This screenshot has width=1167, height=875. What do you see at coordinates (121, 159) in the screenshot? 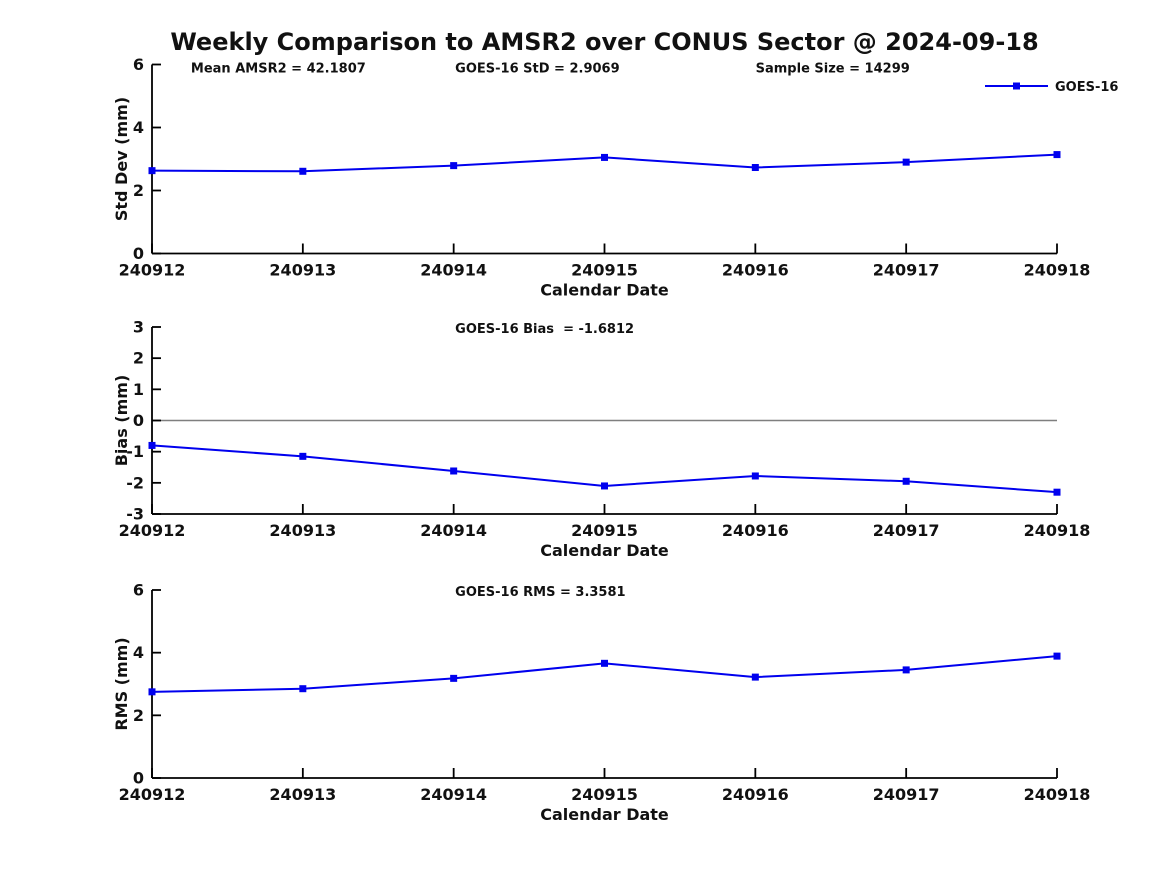
I see `y-axis-title: Std Dev (mm)` at bounding box center [121, 159].